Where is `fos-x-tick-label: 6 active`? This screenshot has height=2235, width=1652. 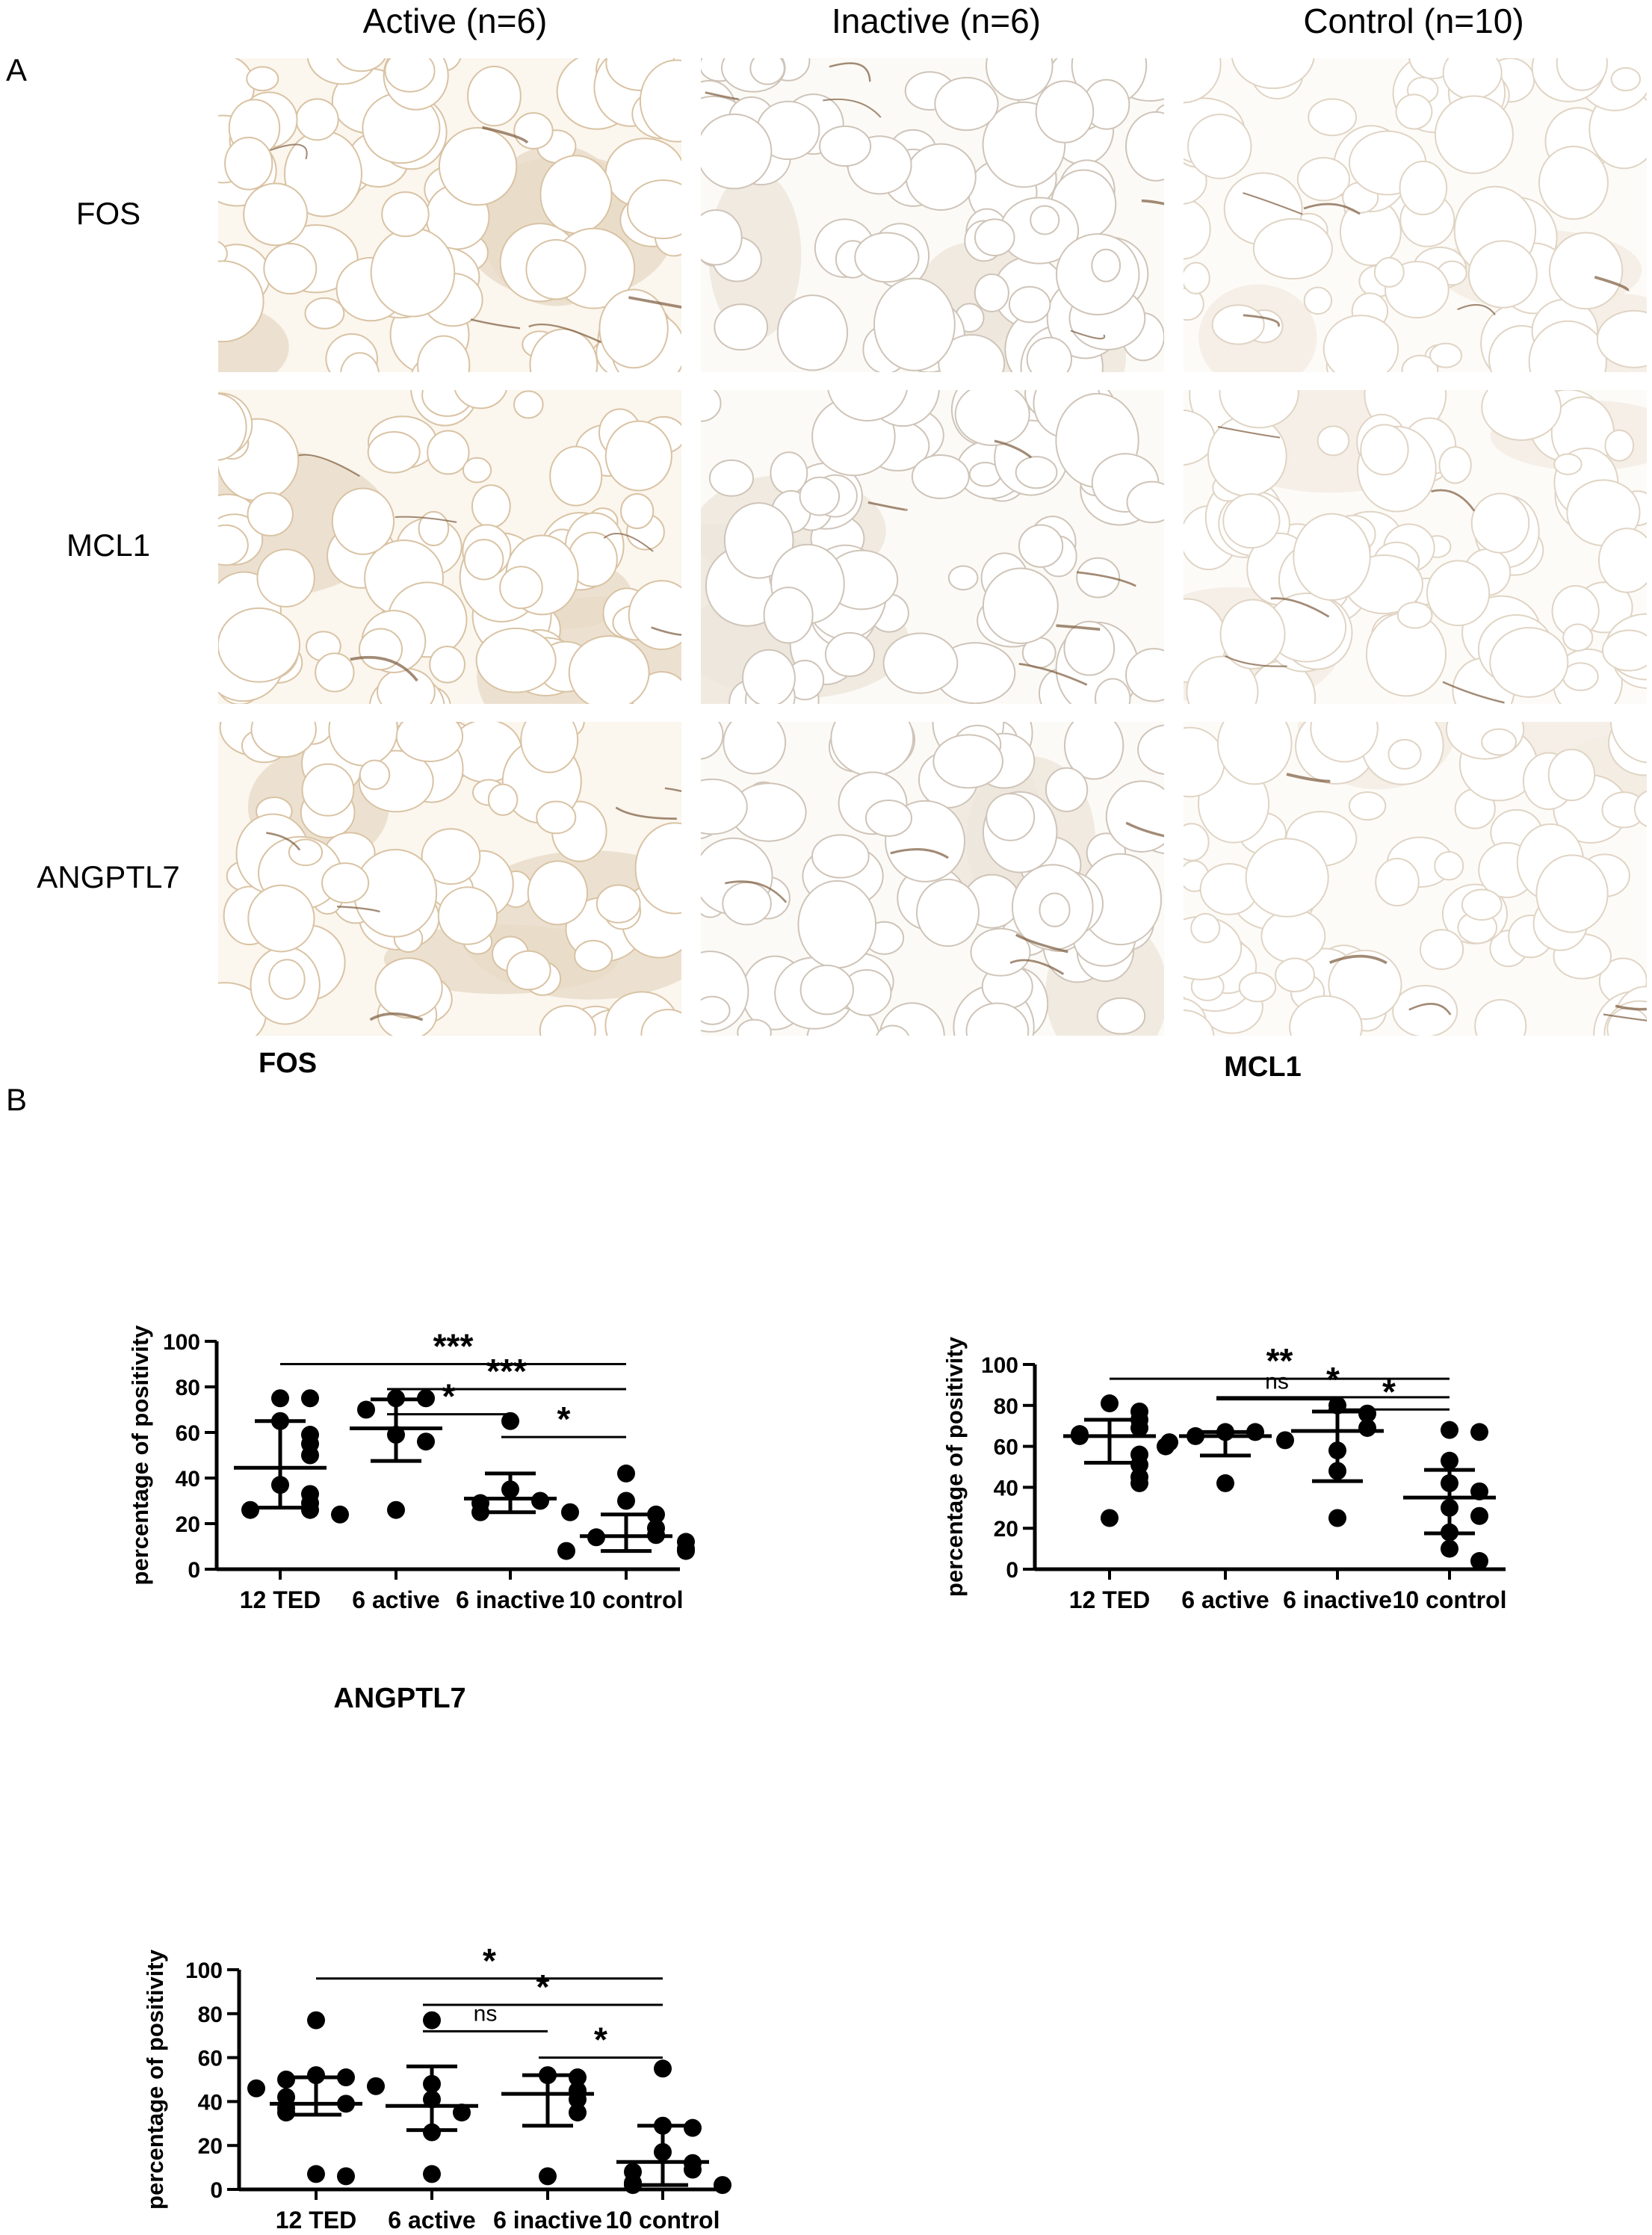
fos-x-tick-label: 6 active is located at coordinates (395, 1599).